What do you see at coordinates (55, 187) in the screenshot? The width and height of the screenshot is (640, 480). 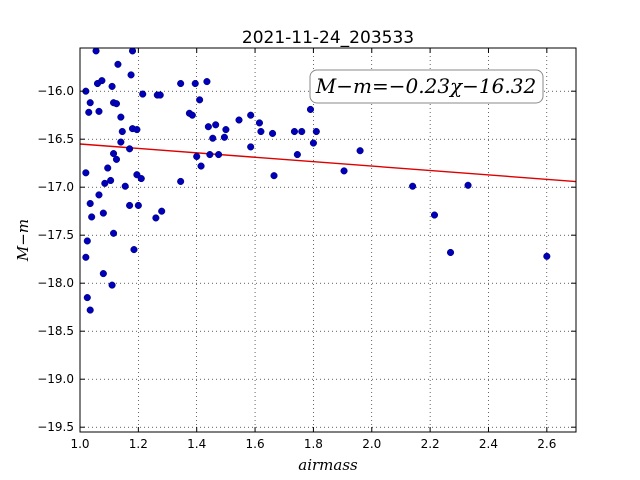 I see `y-tick-label: −17.0` at bounding box center [55, 187].